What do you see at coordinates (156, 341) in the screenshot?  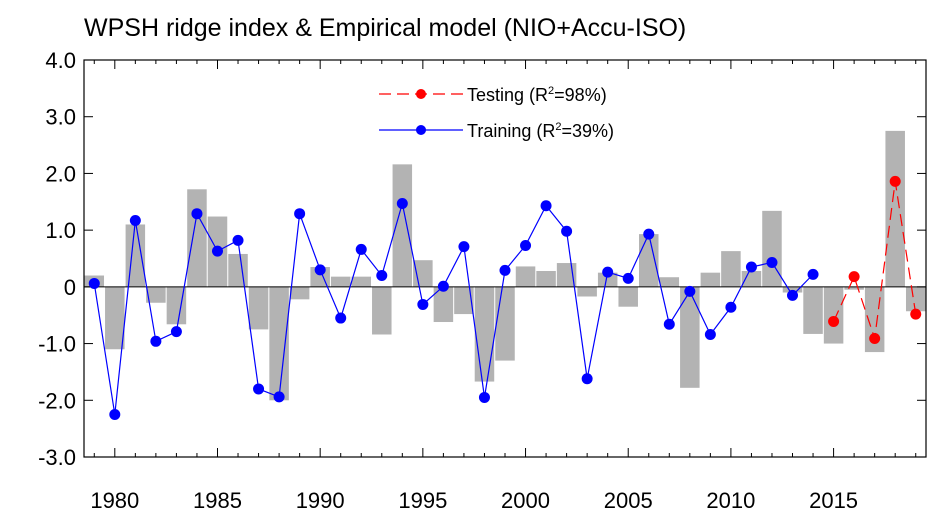 I see `training-point-1982` at bounding box center [156, 341].